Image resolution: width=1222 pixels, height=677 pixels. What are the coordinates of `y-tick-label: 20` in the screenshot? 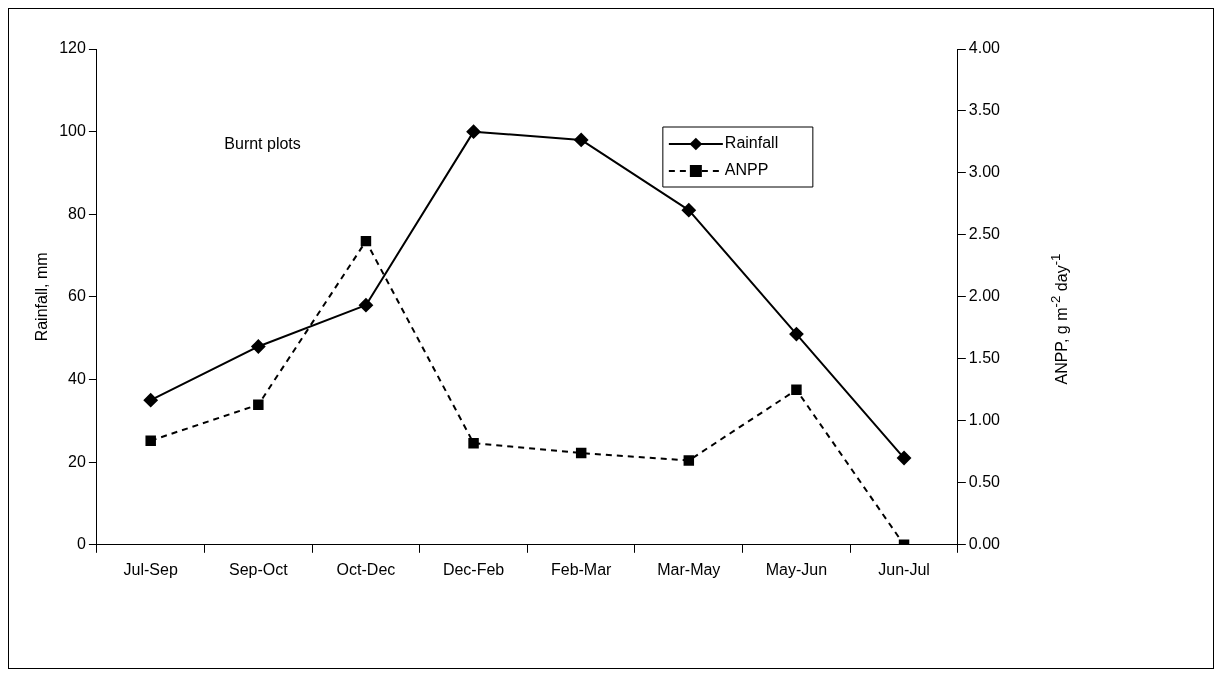 It's located at (77, 461).